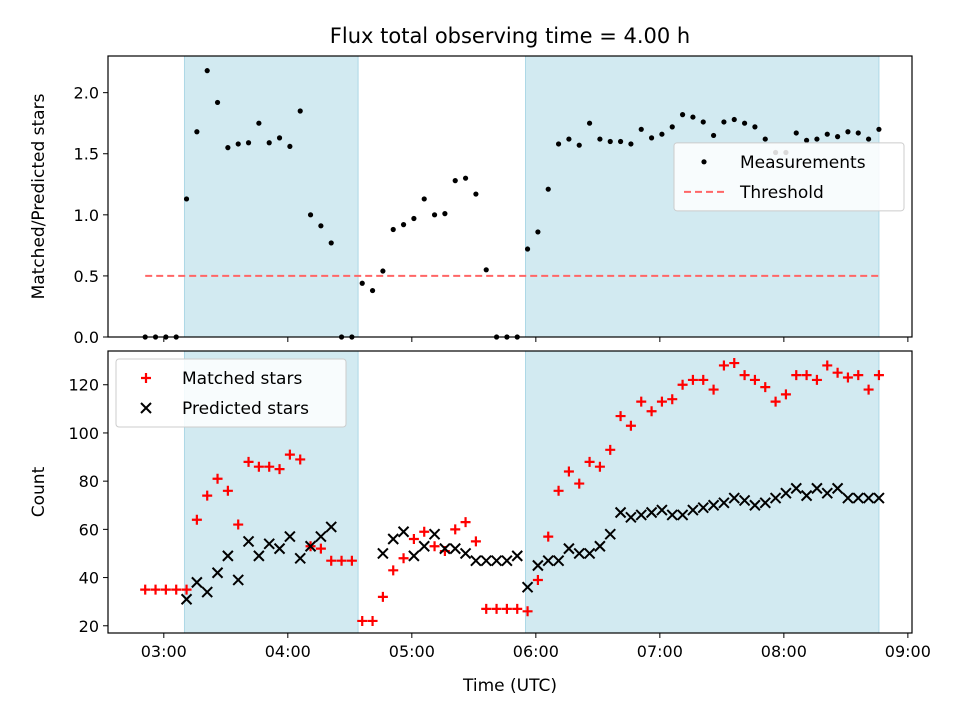  What do you see at coordinates (908, 651) in the screenshot?
I see `x-tick-label: 09:00` at bounding box center [908, 651].